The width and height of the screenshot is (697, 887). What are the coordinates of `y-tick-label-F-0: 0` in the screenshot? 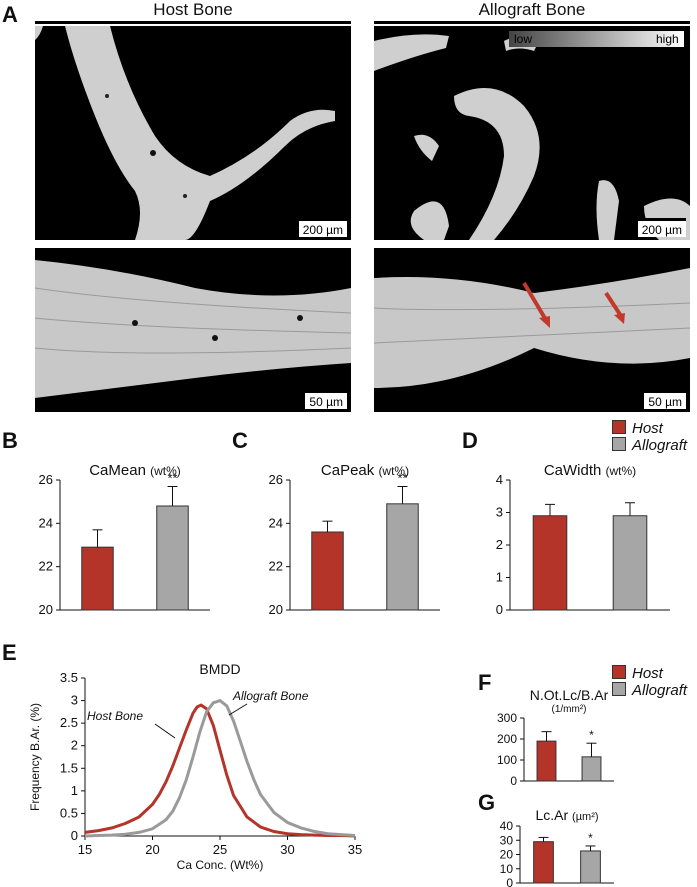 It's located at (513, 779).